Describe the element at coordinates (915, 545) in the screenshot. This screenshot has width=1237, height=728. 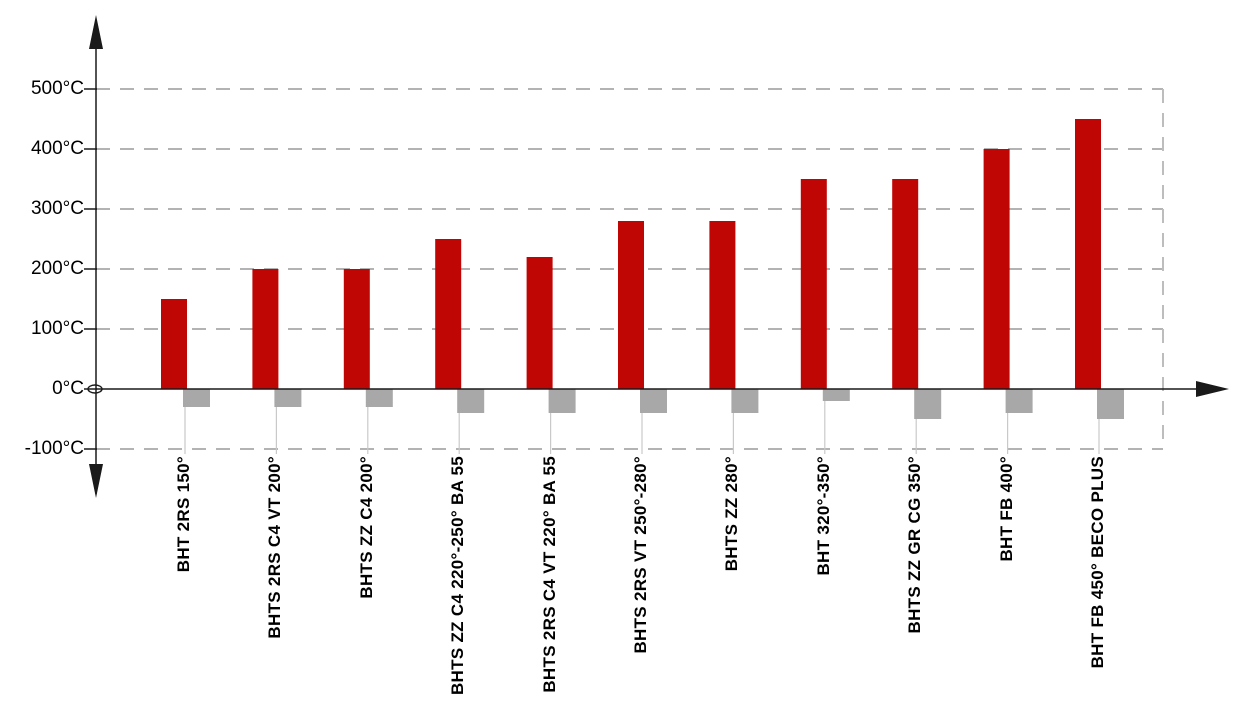
I see `category-label: BHTS ZZ GR CG 350°` at that location.